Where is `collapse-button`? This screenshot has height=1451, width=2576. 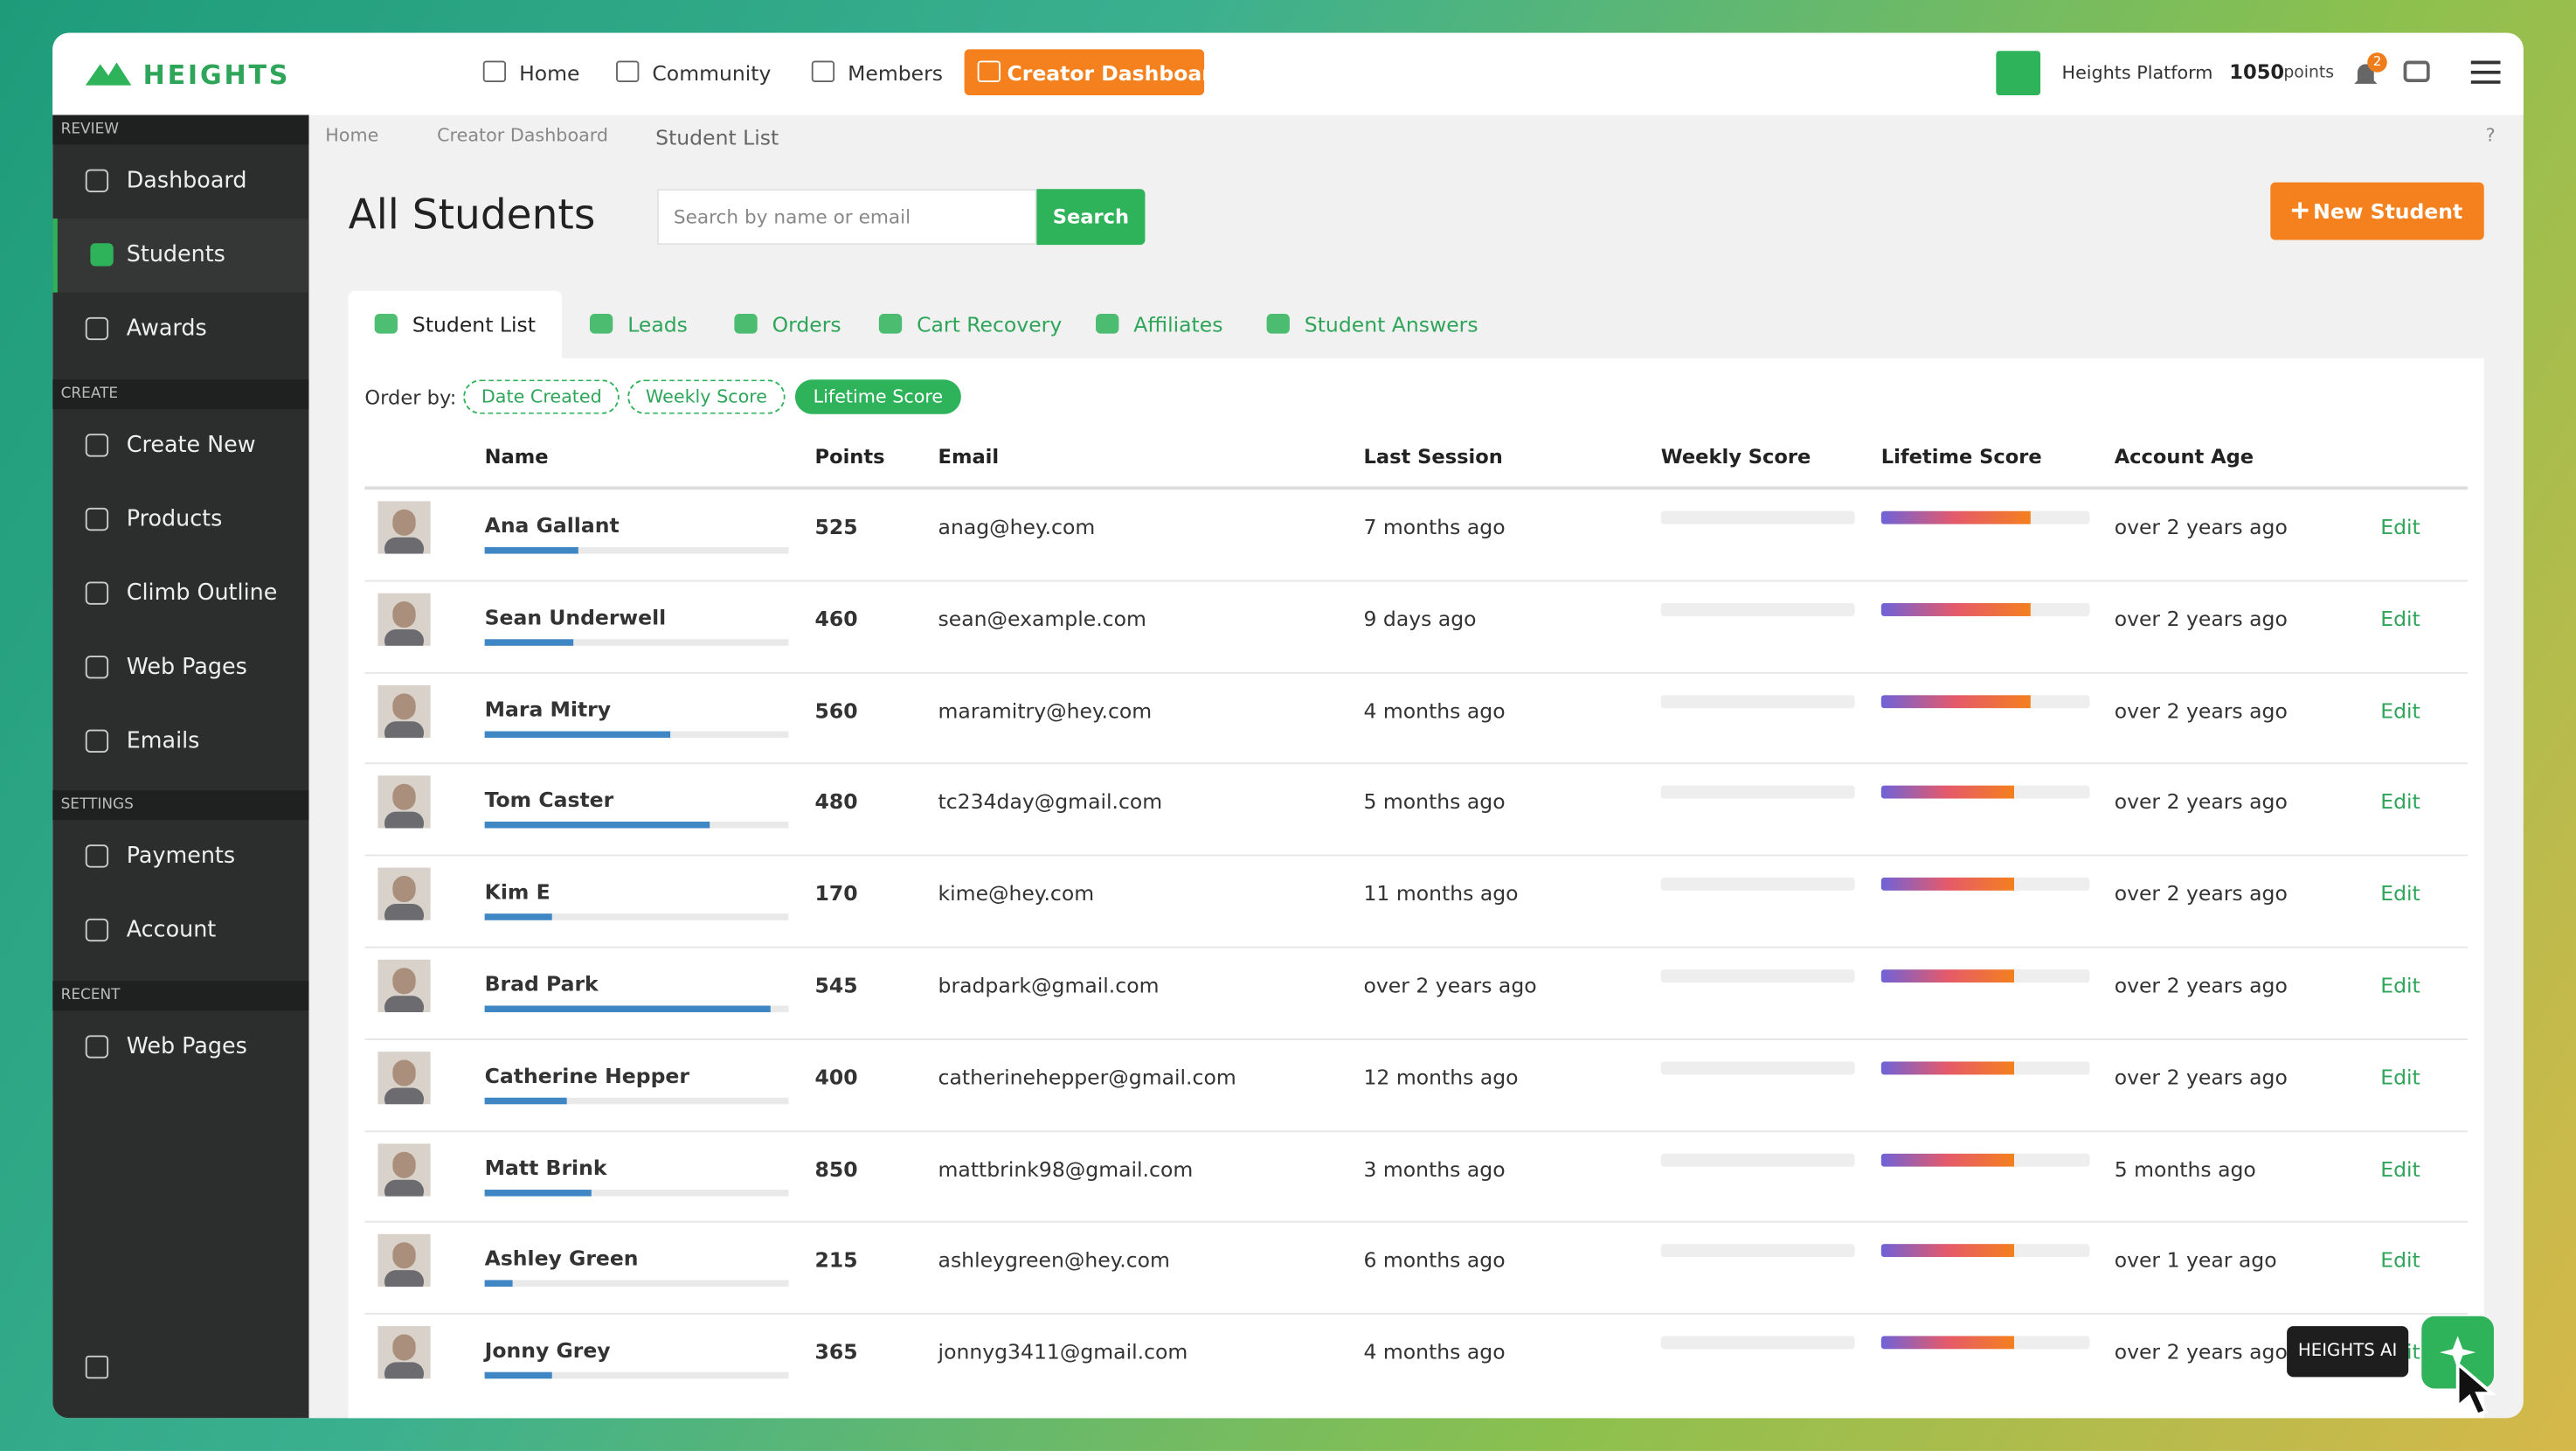
collapse-button is located at coordinates (97, 1367).